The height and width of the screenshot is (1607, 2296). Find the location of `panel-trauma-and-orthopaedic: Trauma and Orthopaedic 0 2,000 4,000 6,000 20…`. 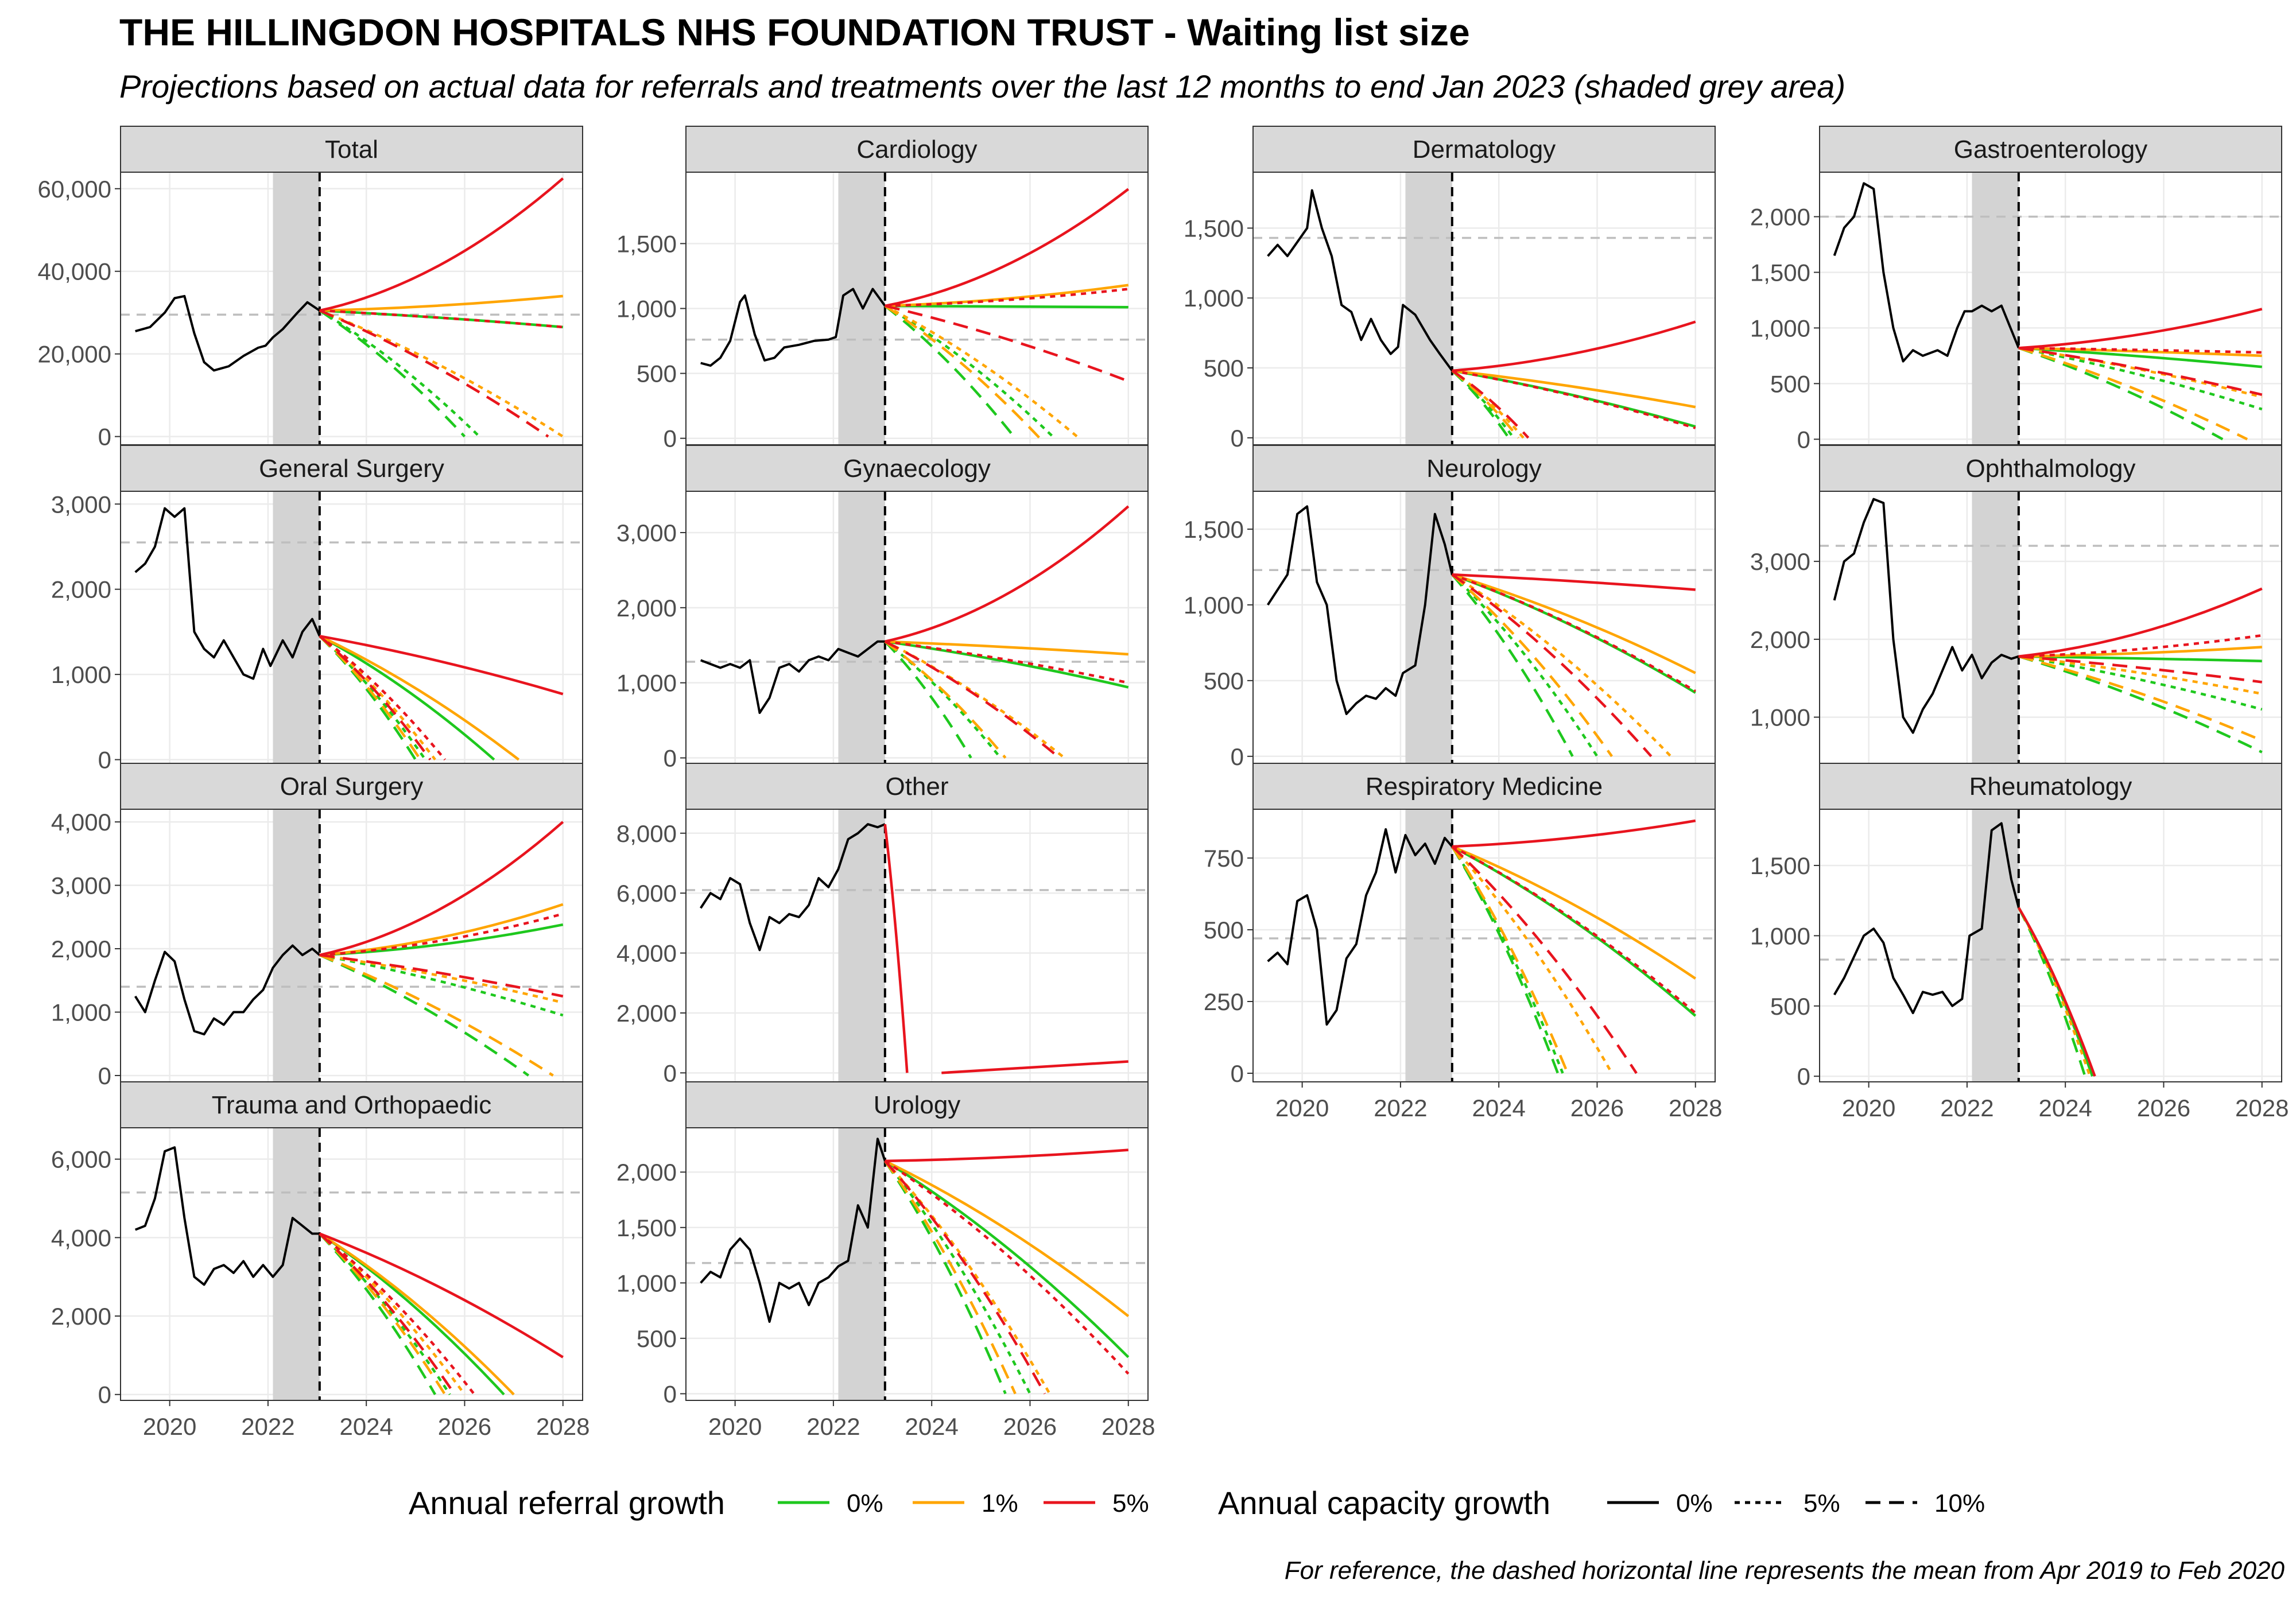

panel-trauma-and-orthopaedic: Trauma and Orthopaedic 0 2,000 4,000 6,000 20… is located at coordinates (320, 1260).